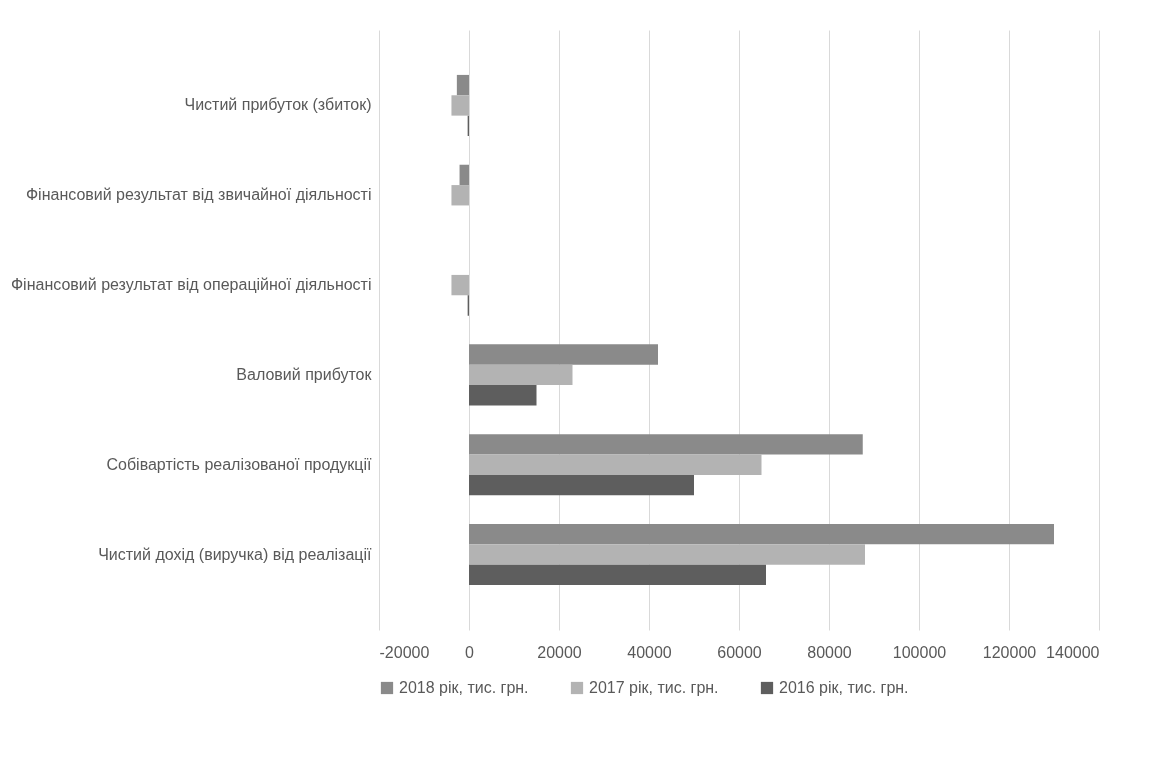 The height and width of the screenshot is (783, 1169). Describe the element at coordinates (1073, 652) in the screenshot. I see `x-tick-label: 140000` at that location.